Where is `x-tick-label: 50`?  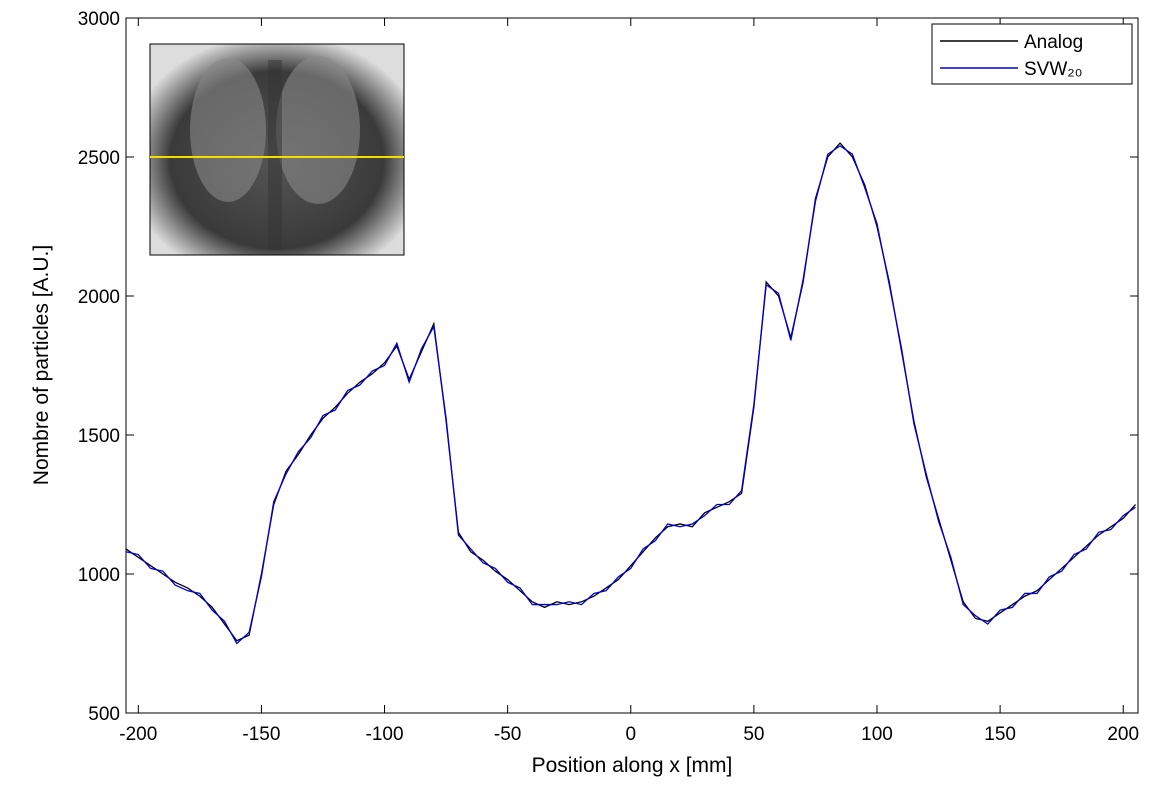
x-tick-label: 50 is located at coordinates (753, 734).